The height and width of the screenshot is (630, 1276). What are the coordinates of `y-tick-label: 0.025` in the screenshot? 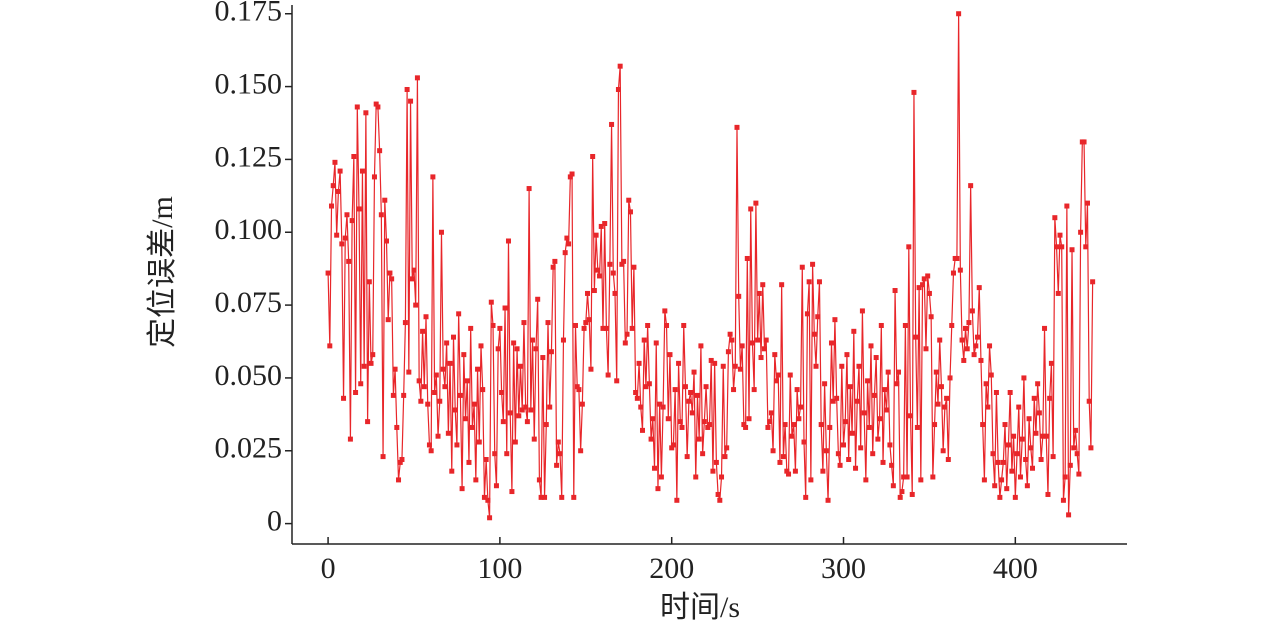 It's located at (249, 448).